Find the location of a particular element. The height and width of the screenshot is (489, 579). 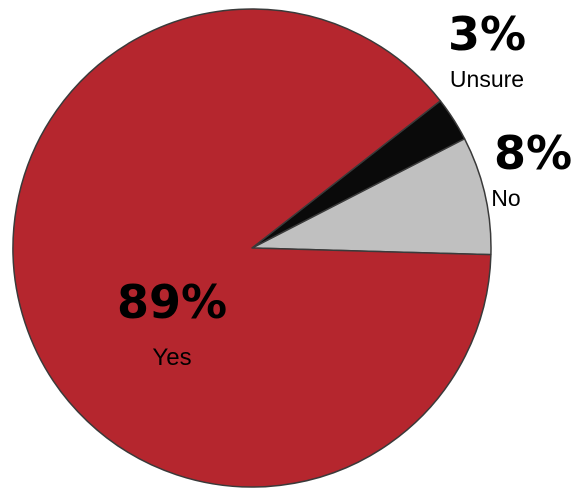

slice-value-label-yes: 89% is located at coordinates (172, 302).